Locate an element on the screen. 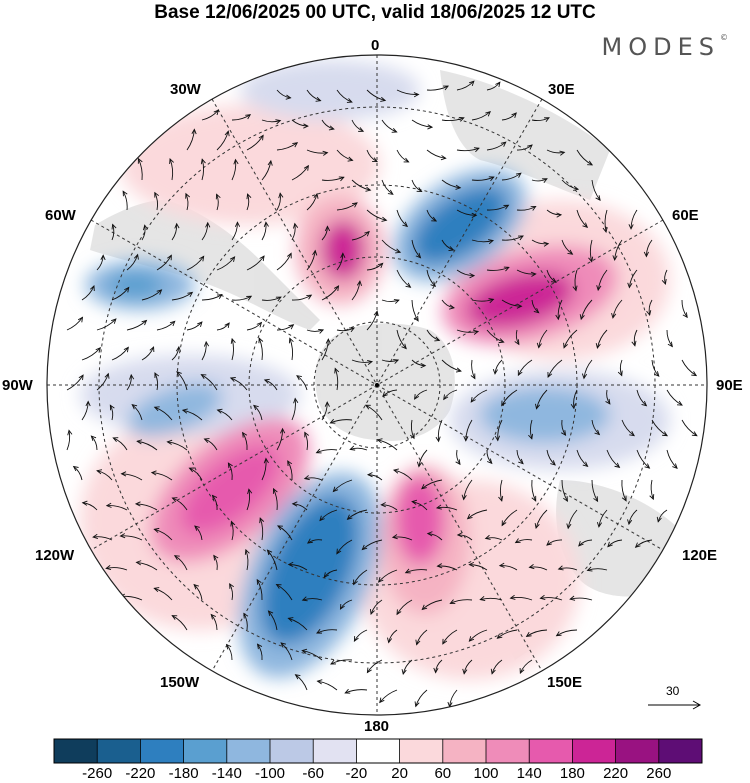  colorbar-swatch is located at coordinates (594, 751).